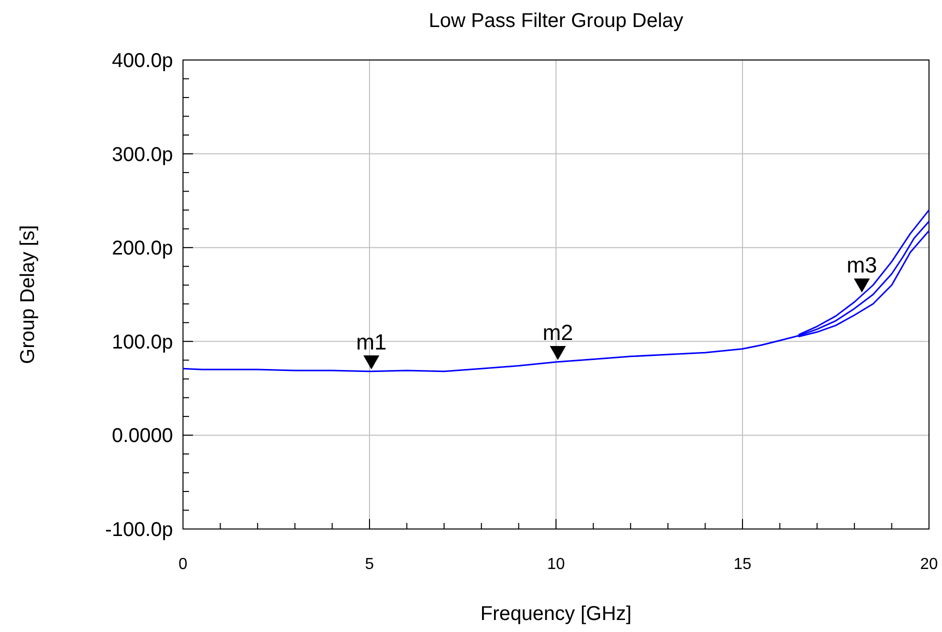 Image resolution: width=942 pixels, height=632 pixels. Describe the element at coordinates (139, 530) in the screenshot. I see `y-tick-label: -100.0p` at that location.